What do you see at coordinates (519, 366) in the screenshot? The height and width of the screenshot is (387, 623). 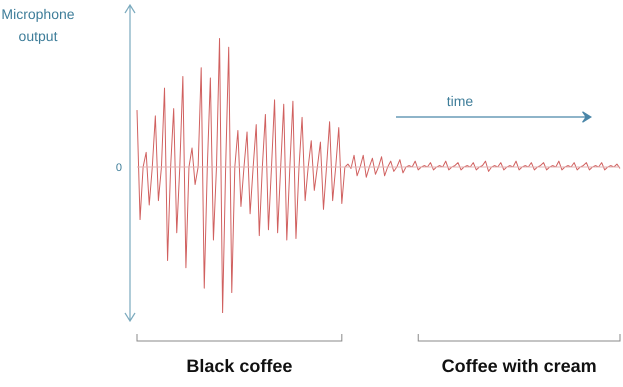 I see `text: Coffee with cream` at bounding box center [519, 366].